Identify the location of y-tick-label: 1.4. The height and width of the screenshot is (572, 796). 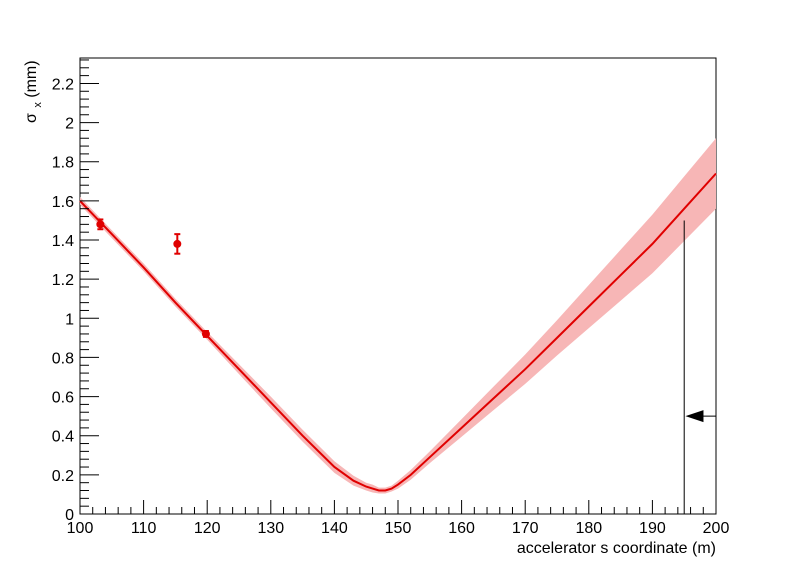
(63, 241).